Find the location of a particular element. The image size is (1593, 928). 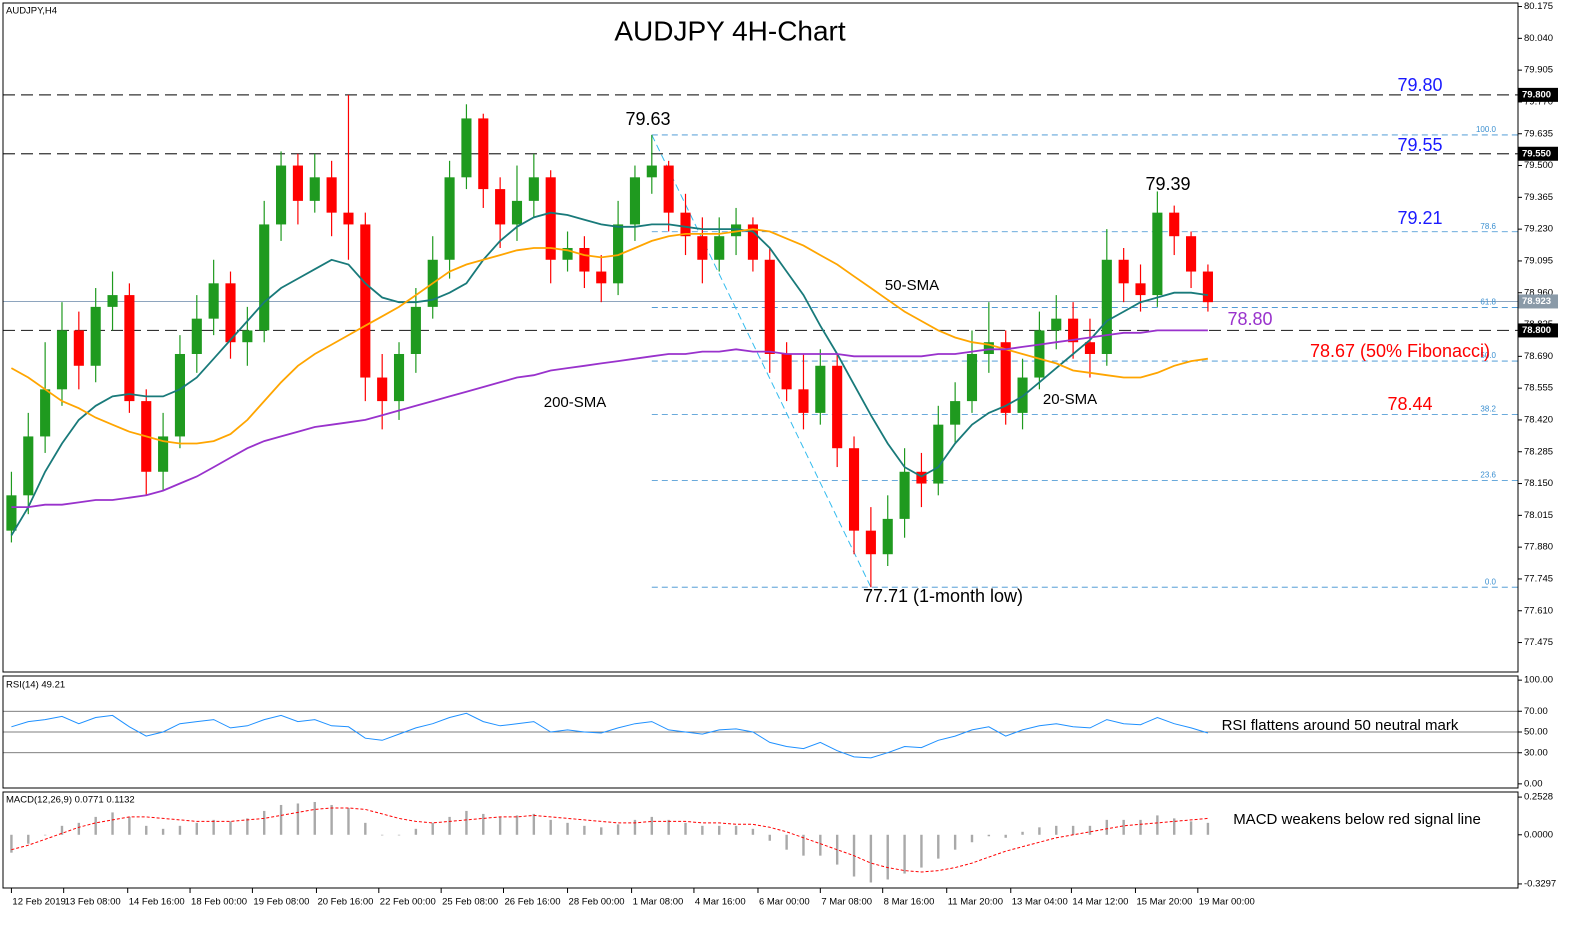

x-tick-label: 26 Feb 16:00 is located at coordinates (533, 902).